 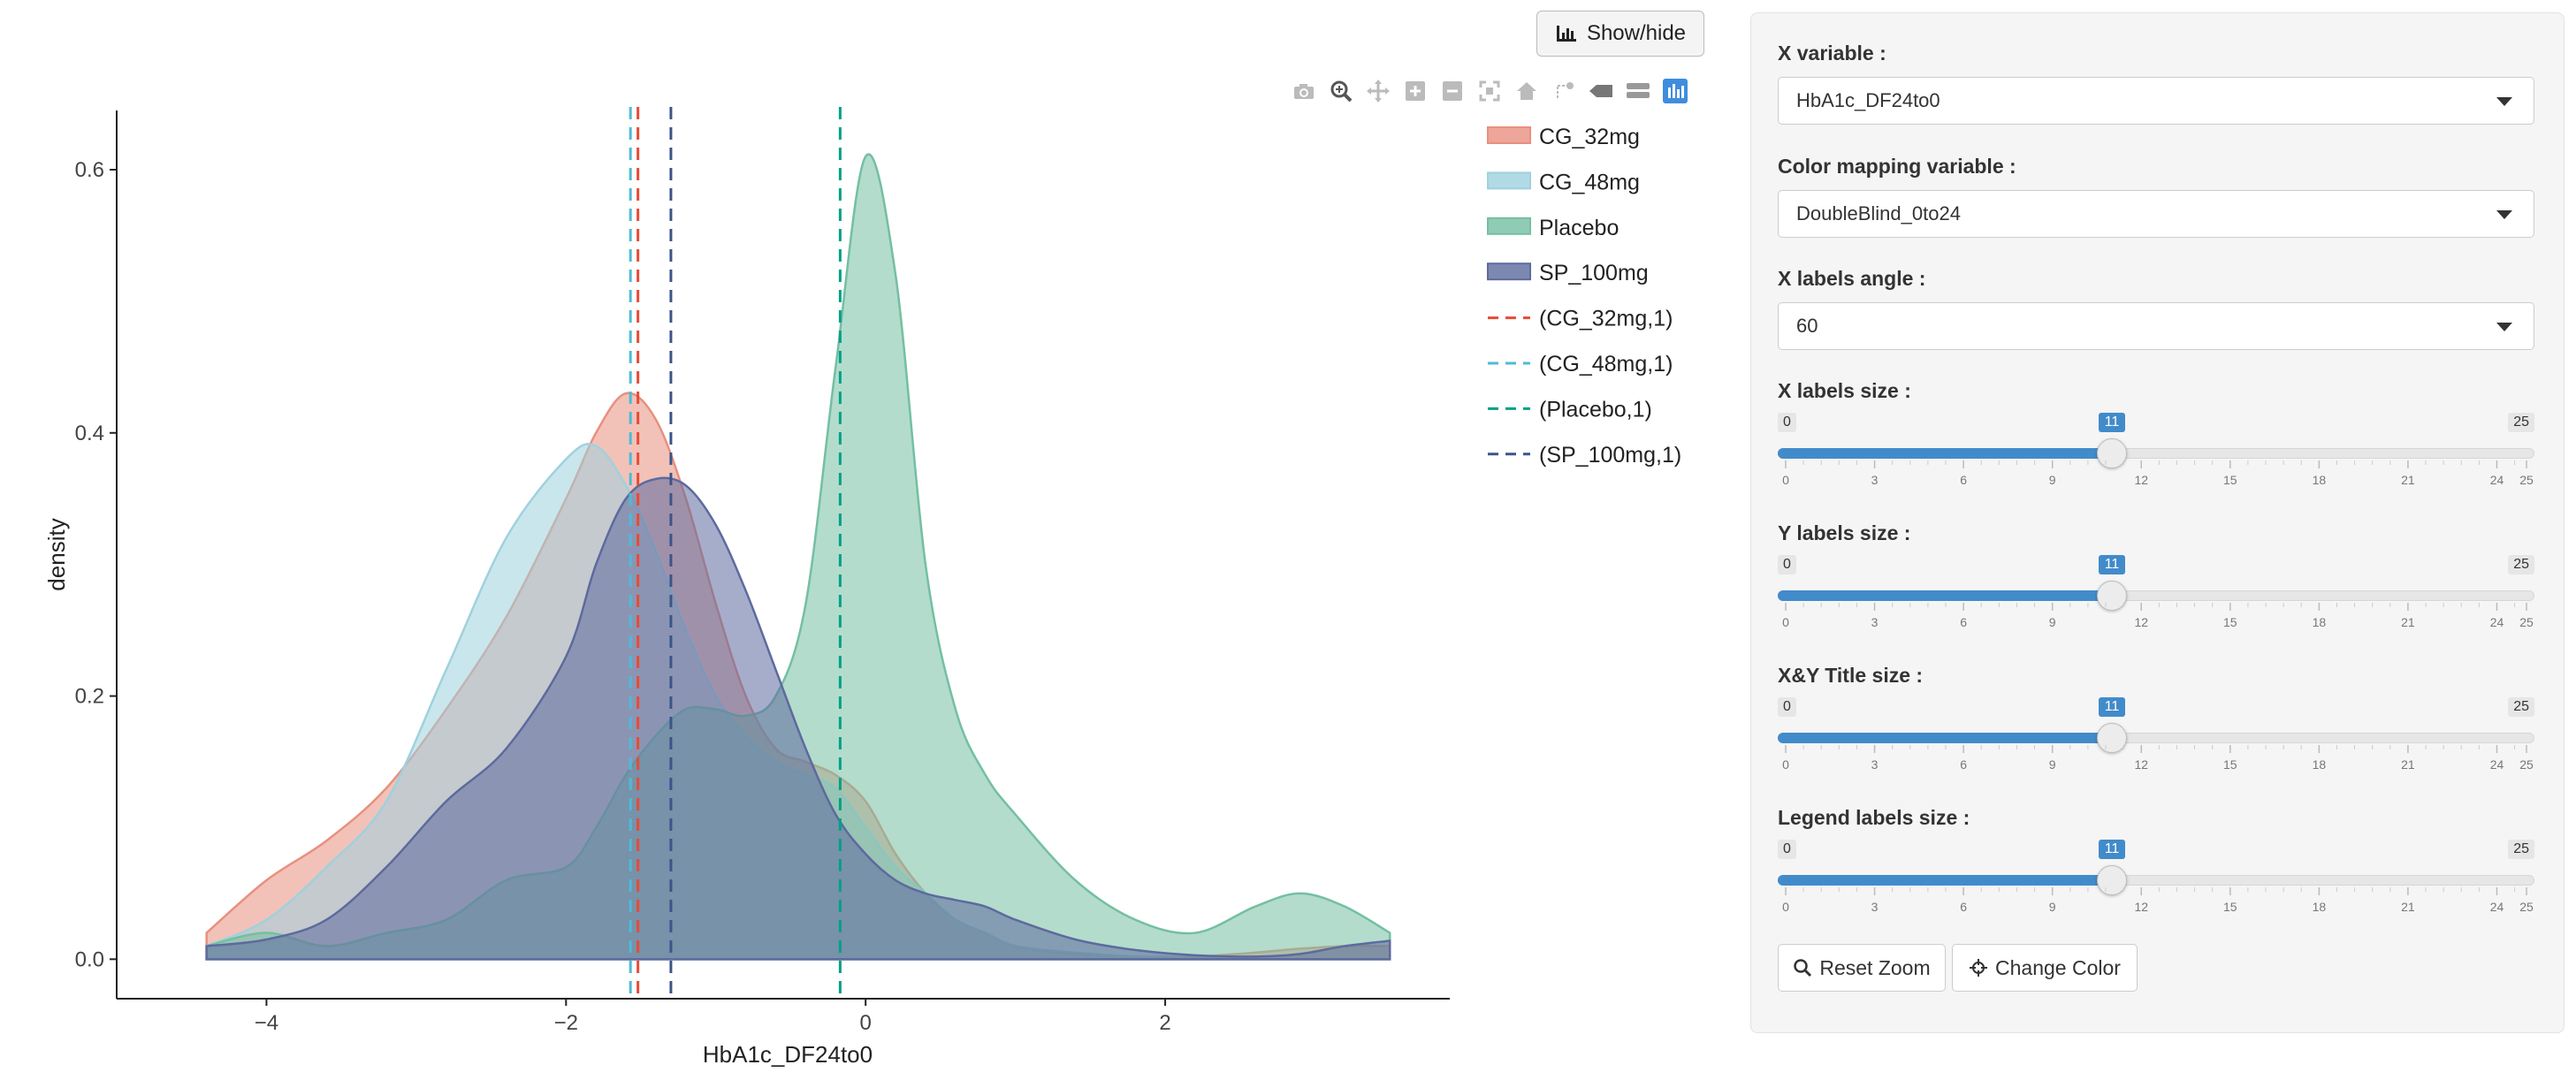 What do you see at coordinates (89, 170) in the screenshot?
I see `y-tick-label: 0.6` at bounding box center [89, 170].